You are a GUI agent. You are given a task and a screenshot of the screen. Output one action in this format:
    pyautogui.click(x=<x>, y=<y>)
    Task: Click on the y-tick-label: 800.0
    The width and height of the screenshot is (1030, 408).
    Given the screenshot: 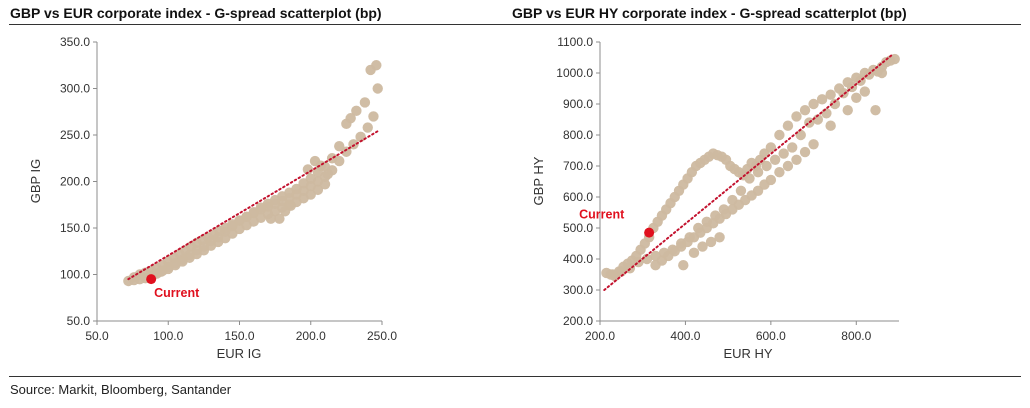 What is the action you would take?
    pyautogui.click(x=578, y=135)
    